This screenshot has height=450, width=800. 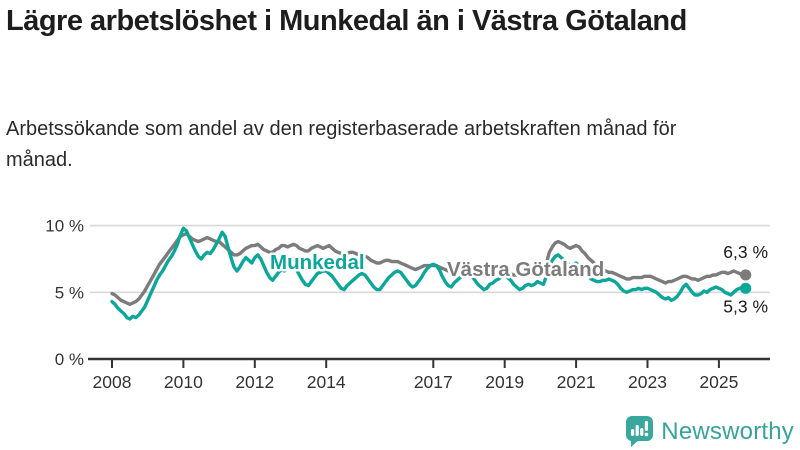 What do you see at coordinates (745, 252) in the screenshot?
I see `end-value-label: 6,3 %` at bounding box center [745, 252].